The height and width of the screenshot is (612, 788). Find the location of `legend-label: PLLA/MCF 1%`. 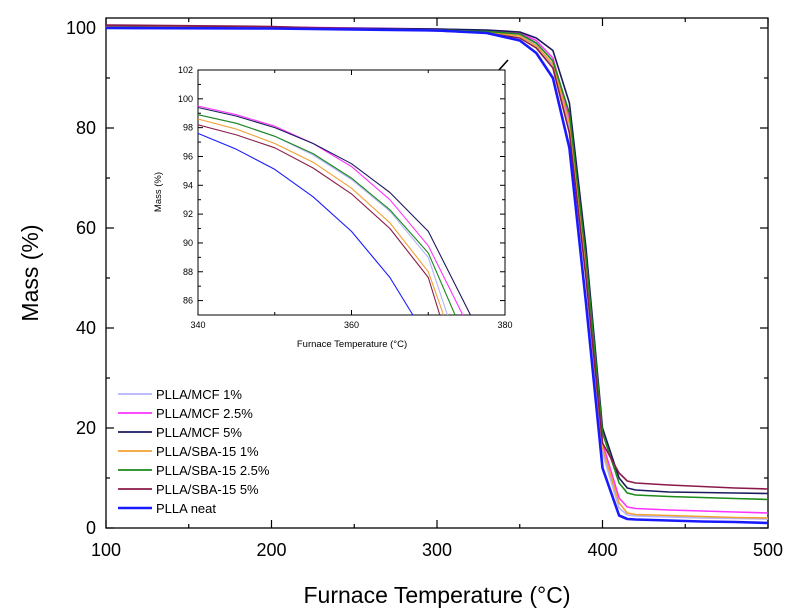

legend-label: PLLA/MCF 1% is located at coordinates (199, 394).